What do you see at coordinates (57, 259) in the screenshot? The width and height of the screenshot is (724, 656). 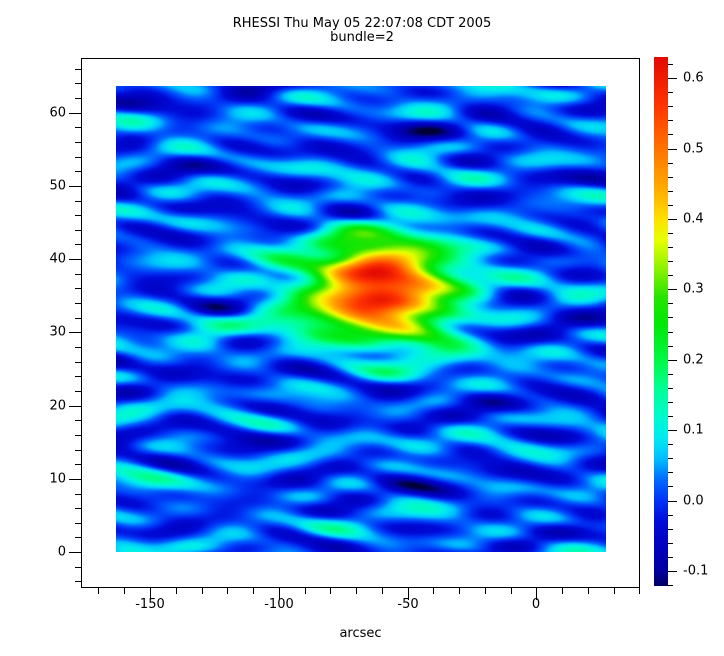 I see `y-axis-tick-label: 40` at bounding box center [57, 259].